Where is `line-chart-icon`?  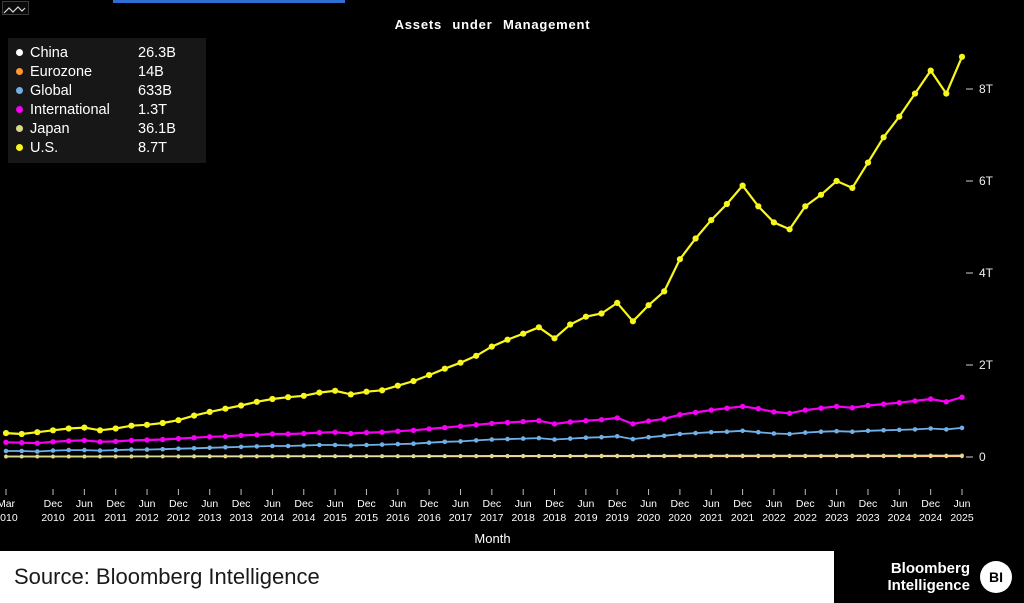
line-chart-icon is located at coordinates (15, 8).